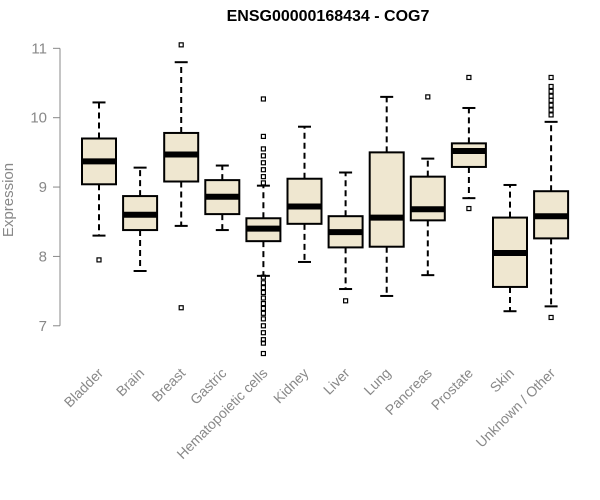 The width and height of the screenshot is (600, 500). Describe the element at coordinates (130, 382) in the screenshot. I see `x-tick-label: Brain` at that location.